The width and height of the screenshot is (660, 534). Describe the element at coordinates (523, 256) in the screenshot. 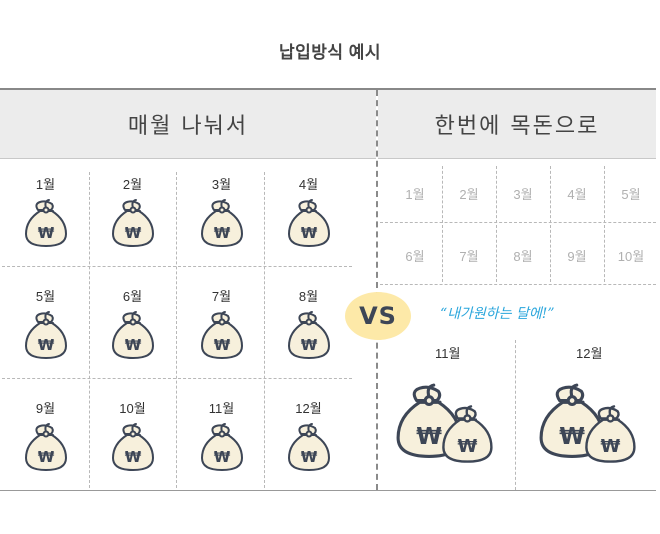

I see `small-month-cell: 8월` at that location.